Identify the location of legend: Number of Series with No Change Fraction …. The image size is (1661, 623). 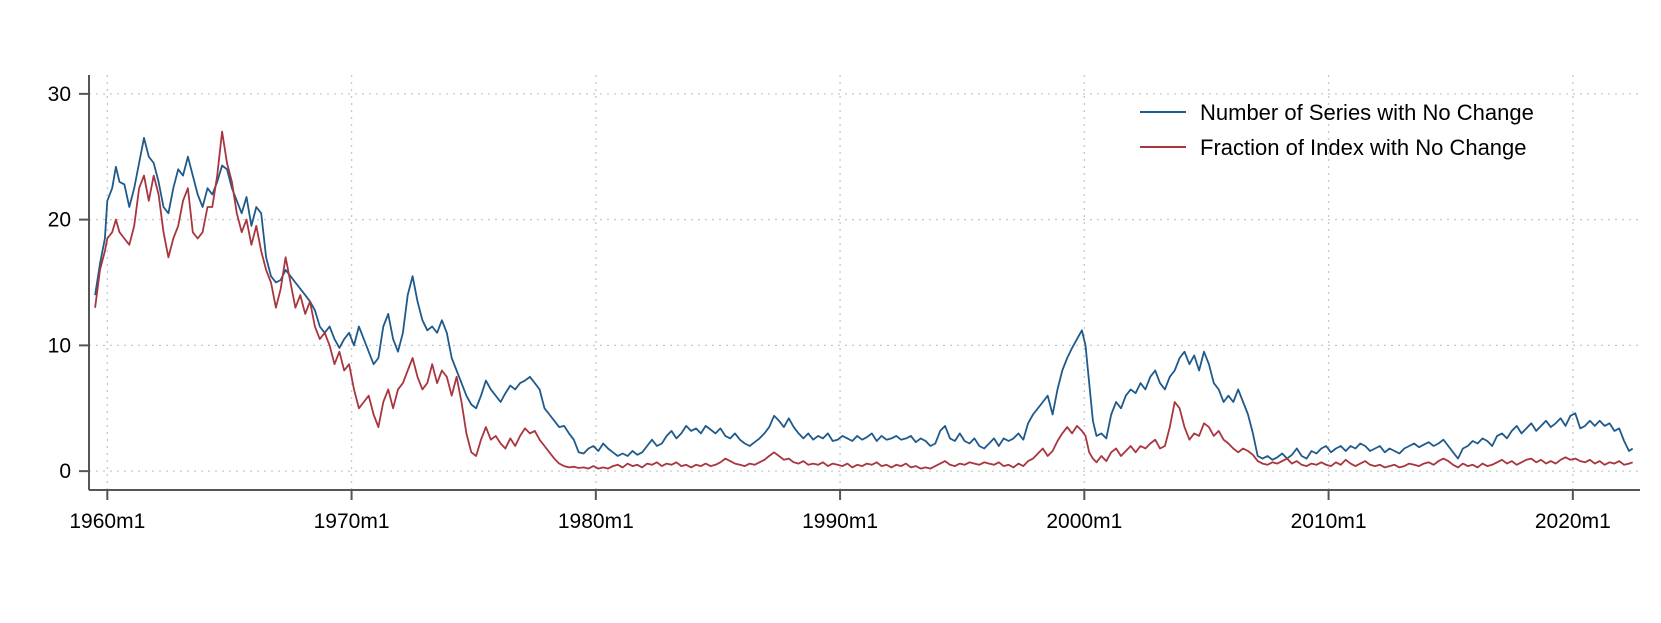
(1337, 130).